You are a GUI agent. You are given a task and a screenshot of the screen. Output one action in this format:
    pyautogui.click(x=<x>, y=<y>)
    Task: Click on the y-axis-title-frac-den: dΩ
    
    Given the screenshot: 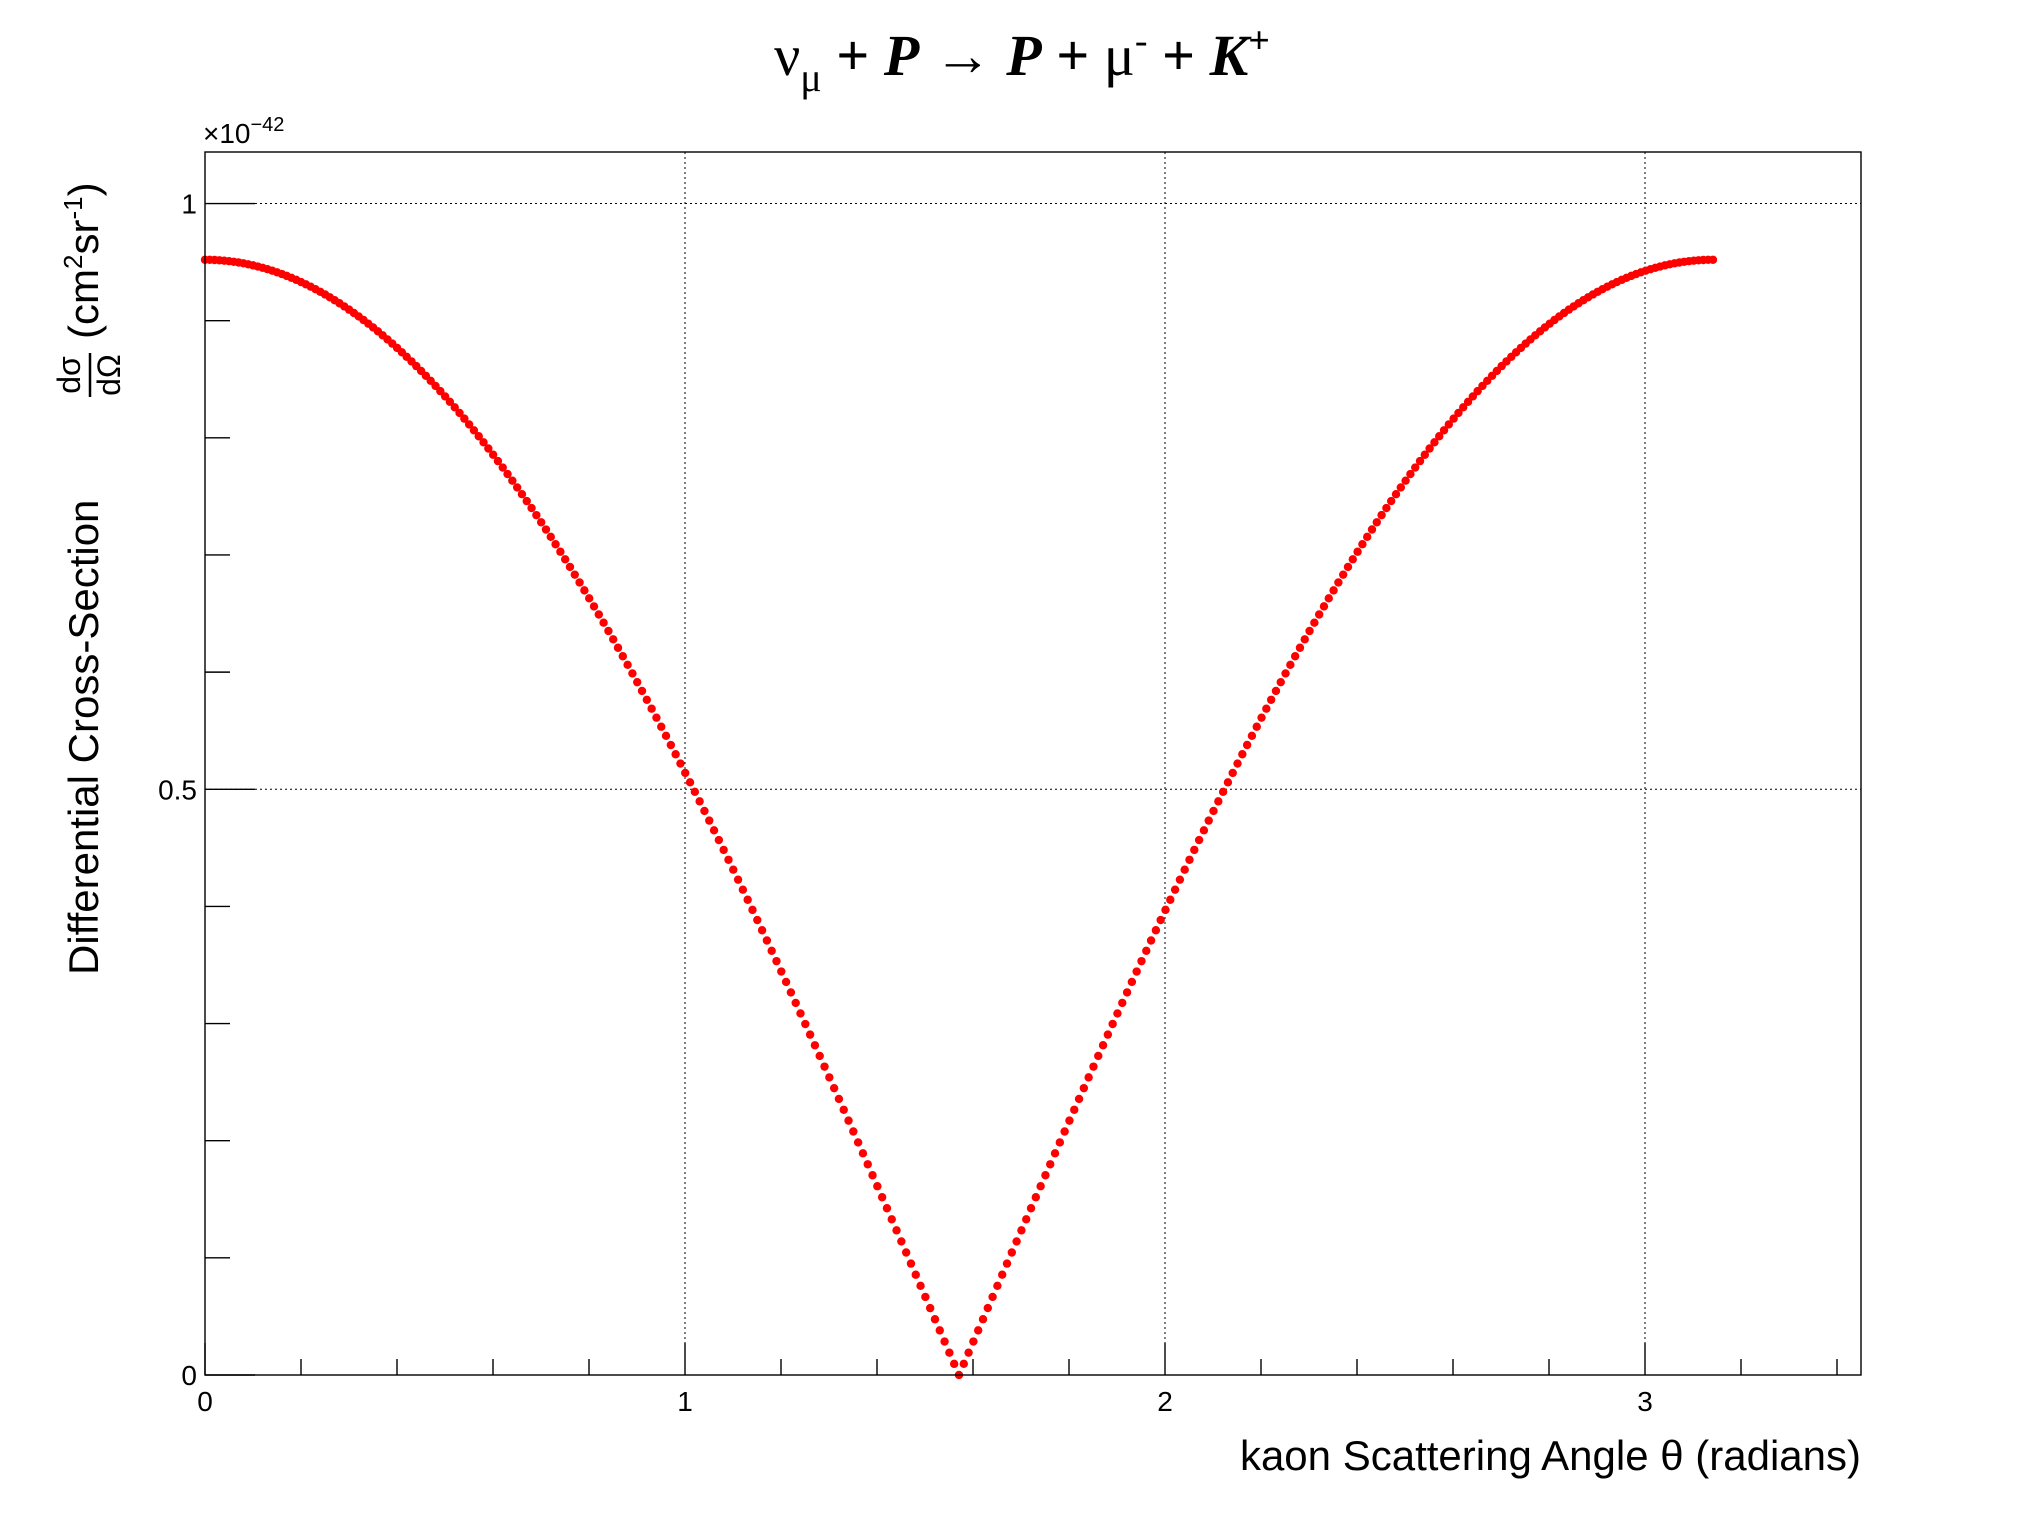 What is the action you would take?
    pyautogui.click(x=109, y=375)
    